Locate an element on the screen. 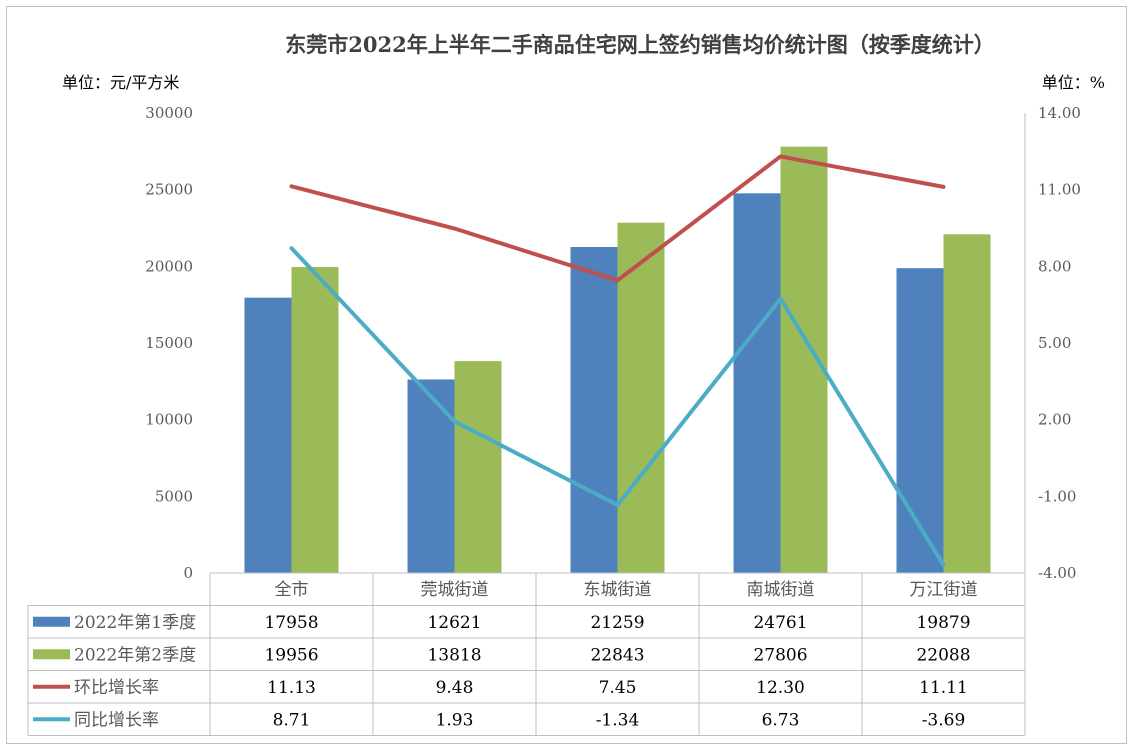 This screenshot has width=1135, height=752. category-label: 南城街道 is located at coordinates (781, 590).